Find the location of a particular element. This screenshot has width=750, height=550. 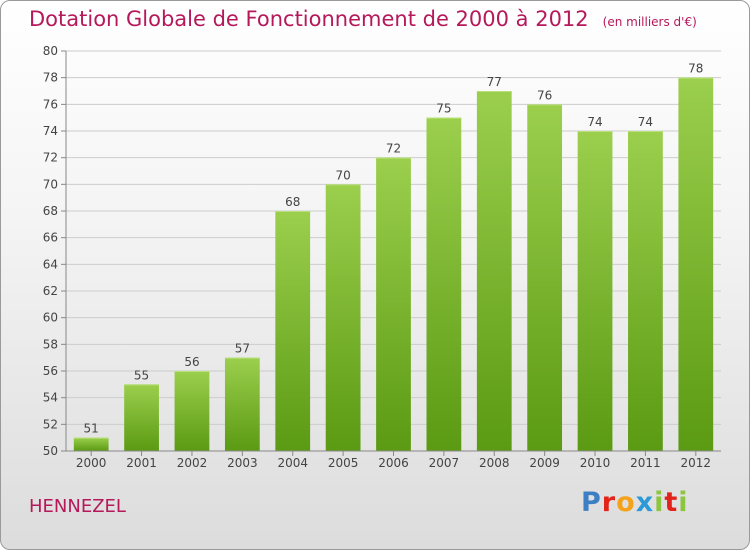

logo-letter: r is located at coordinates (609, 502).